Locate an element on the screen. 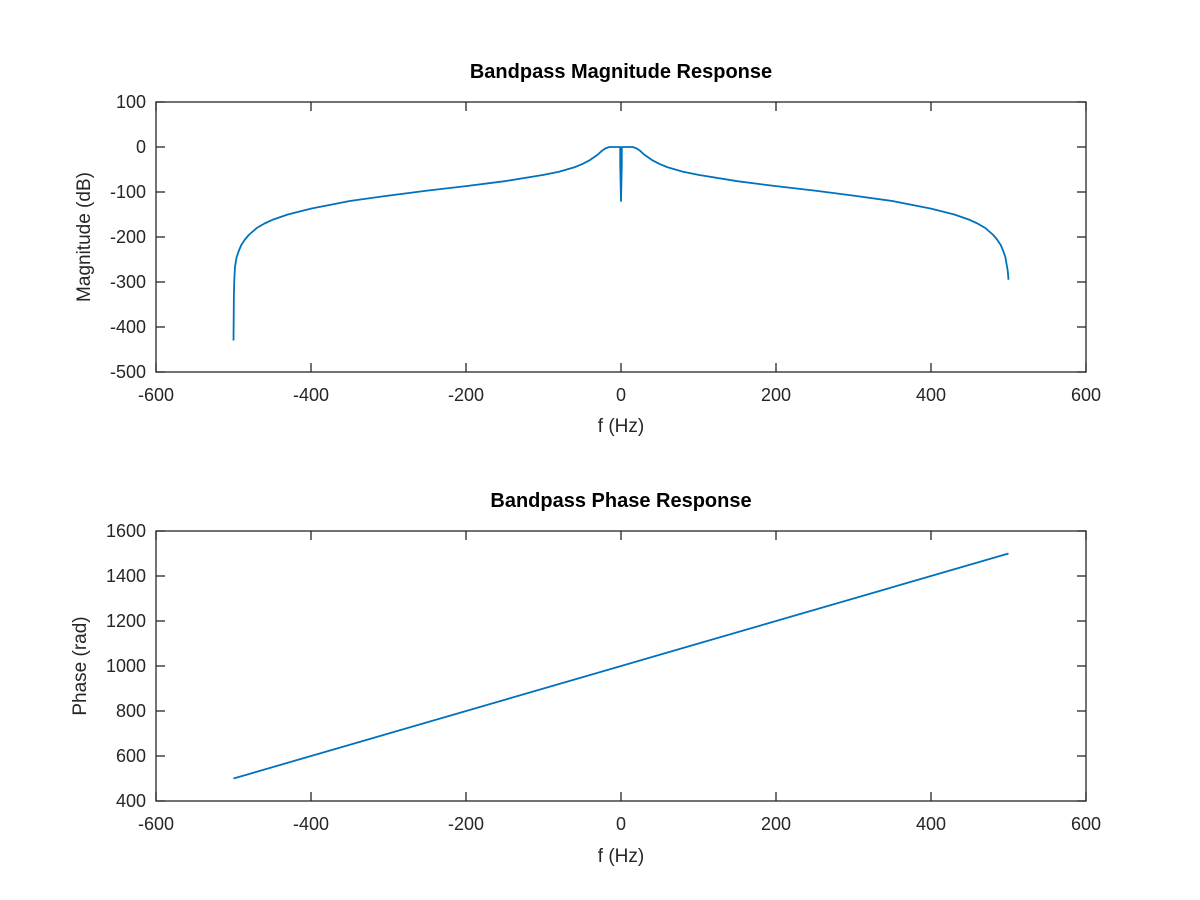  phase-xtick-label: 200 is located at coordinates (776, 824).